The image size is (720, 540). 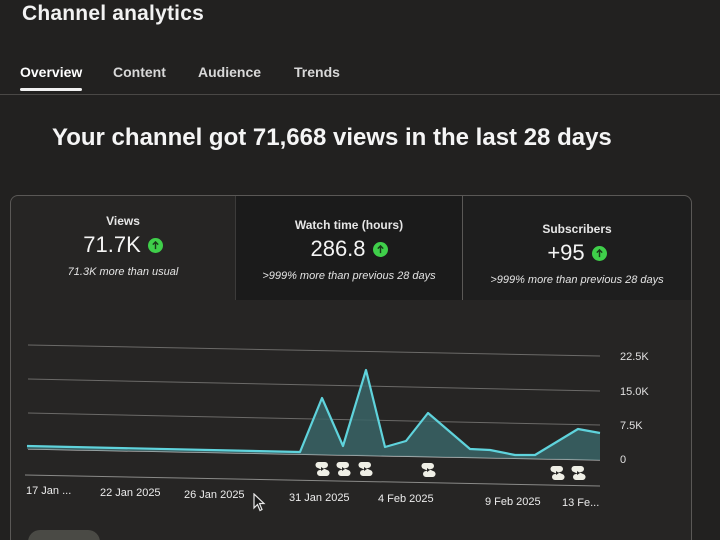 I want to click on metric-comparison: 71.3K more than usual, so click(x=123, y=272).